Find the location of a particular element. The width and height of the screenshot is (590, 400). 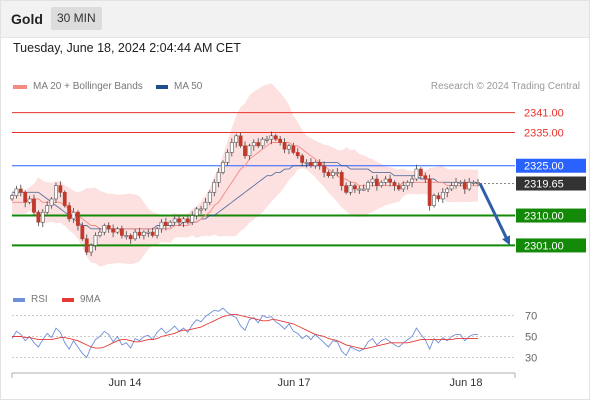

rsi-ma-swatch is located at coordinates (68, 299).